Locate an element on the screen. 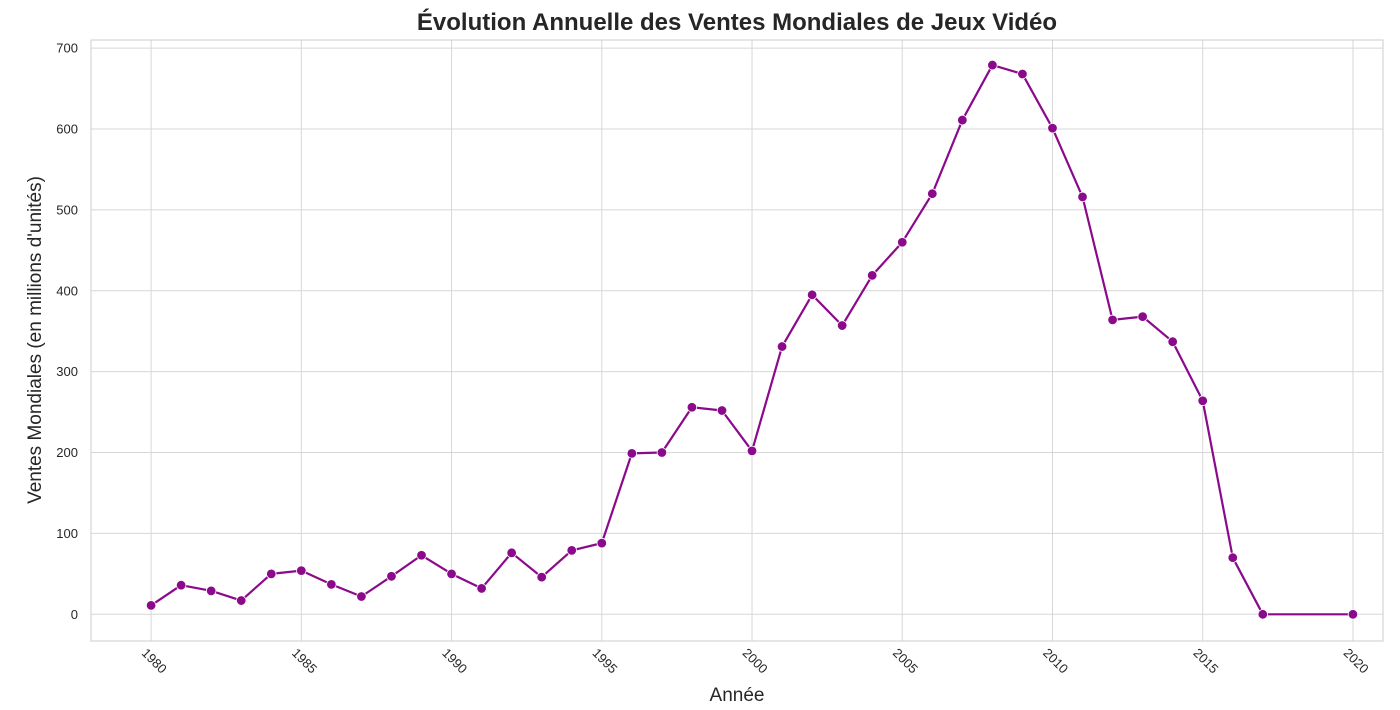 This screenshot has height=710, width=1400. x-tick-label: 2000 is located at coordinates (755, 660).